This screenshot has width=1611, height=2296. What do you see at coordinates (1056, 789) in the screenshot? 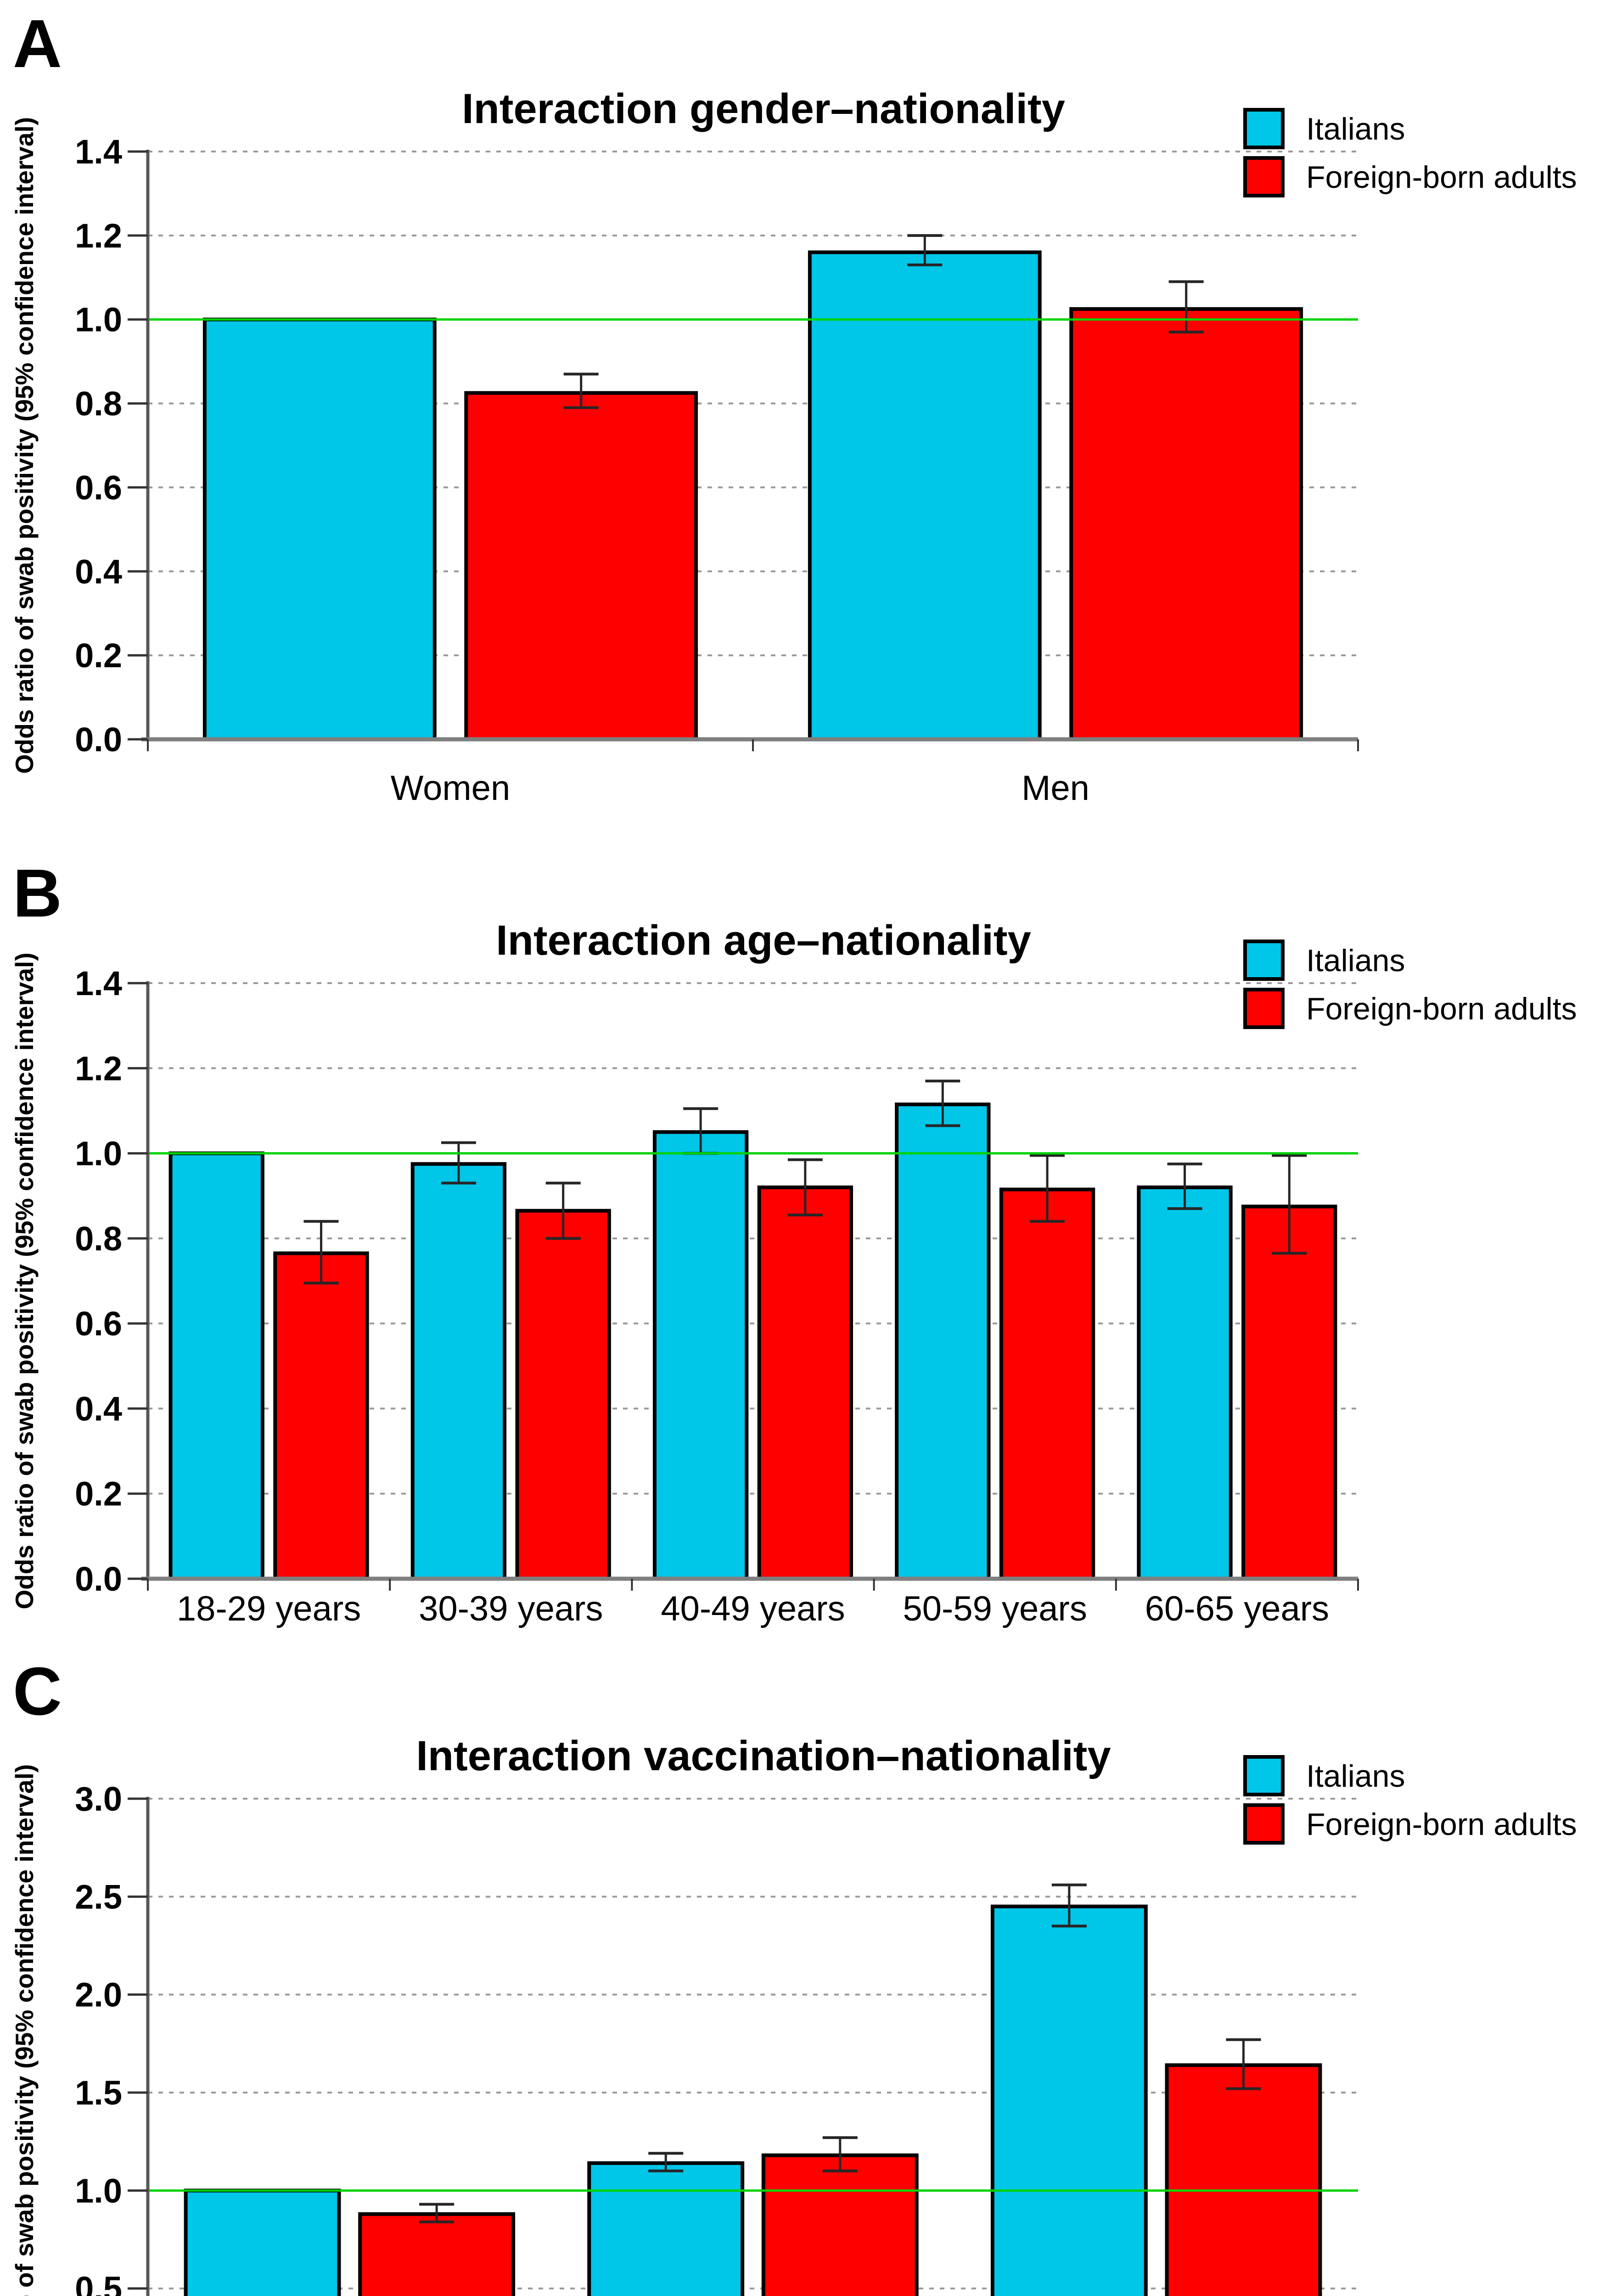
I see `x-category-label: Men` at bounding box center [1056, 789].